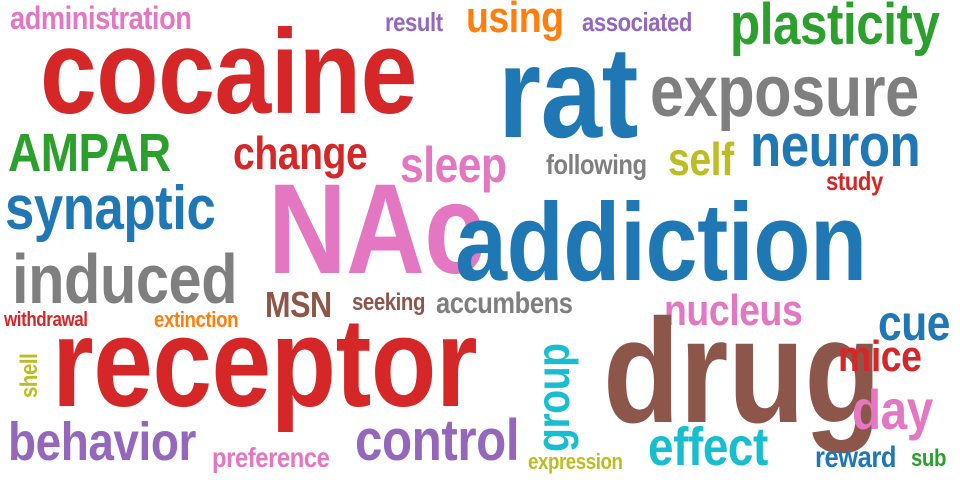 This screenshot has width=960, height=480. I want to click on word-preference: preference, so click(271, 457).